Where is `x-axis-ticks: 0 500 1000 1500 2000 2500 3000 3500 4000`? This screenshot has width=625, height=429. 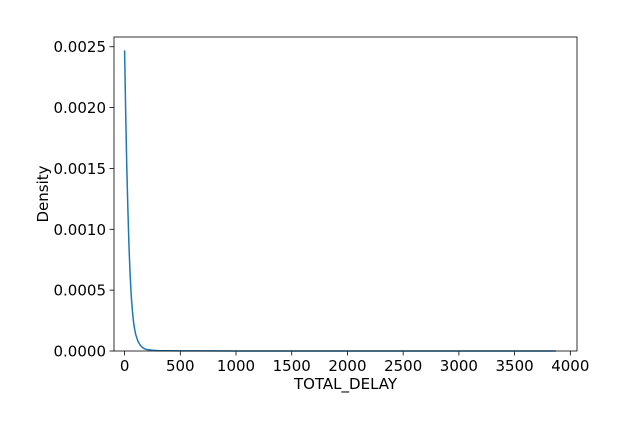
x-axis-ticks: 0 500 1000 1500 2000 2500 3000 3500 4000 is located at coordinates (354, 363).